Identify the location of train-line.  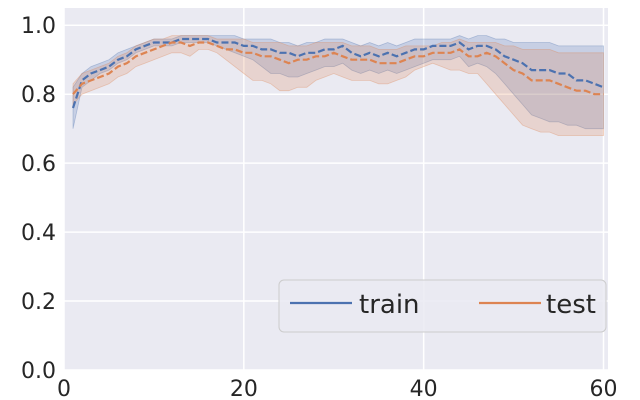
(337, 73).